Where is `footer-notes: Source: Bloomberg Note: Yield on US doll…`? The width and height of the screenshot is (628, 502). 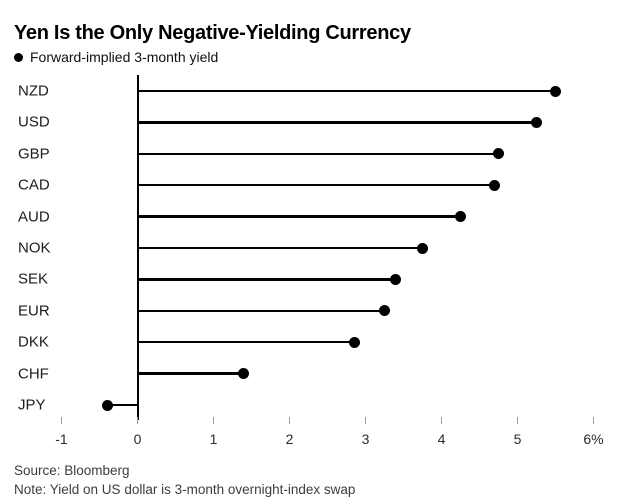
footer-notes: Source: Bloomberg Note: Yield on US doll… is located at coordinates (184, 480).